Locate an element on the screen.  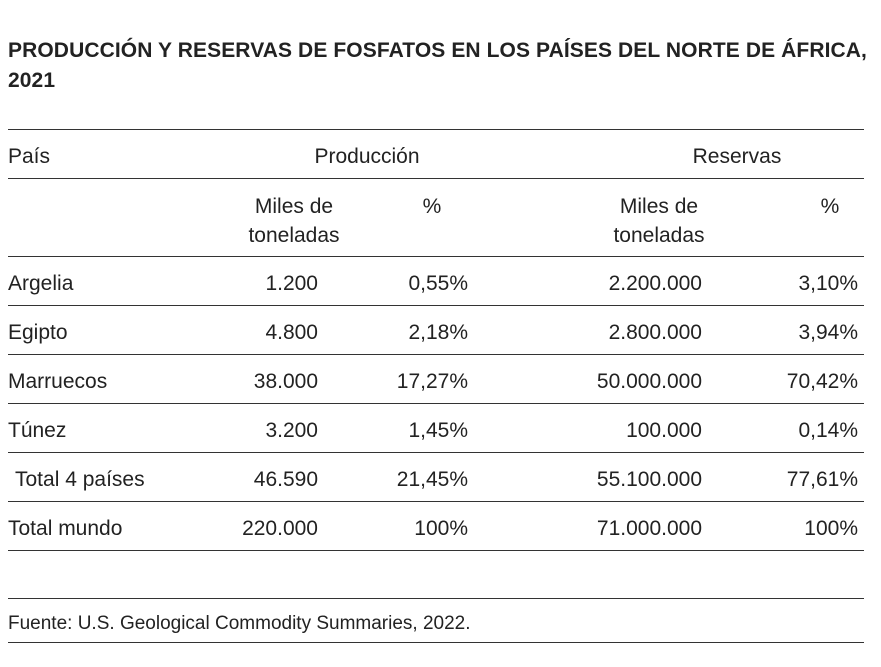
row-reserves-pct: 100% is located at coordinates (831, 528).